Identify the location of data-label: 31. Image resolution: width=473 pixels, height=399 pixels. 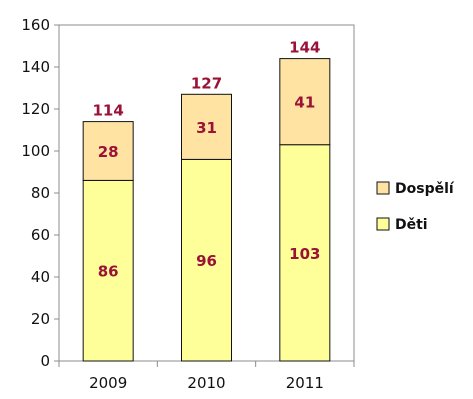
(206, 128).